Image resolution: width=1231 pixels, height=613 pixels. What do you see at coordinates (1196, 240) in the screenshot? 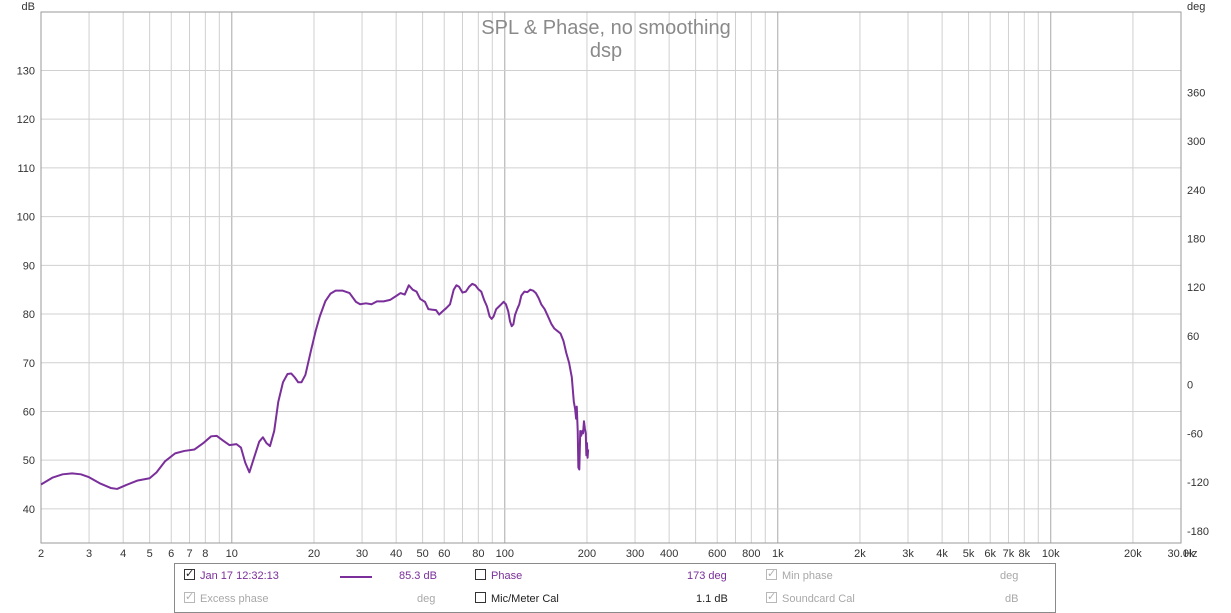
I see `right-tick-label: 180` at bounding box center [1196, 240].